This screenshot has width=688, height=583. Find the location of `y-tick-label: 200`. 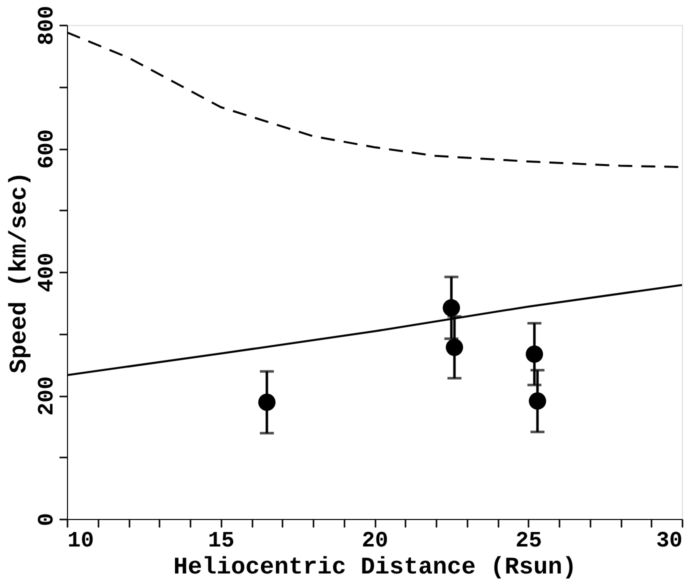

y-tick-label: 200 is located at coordinates (47, 396).